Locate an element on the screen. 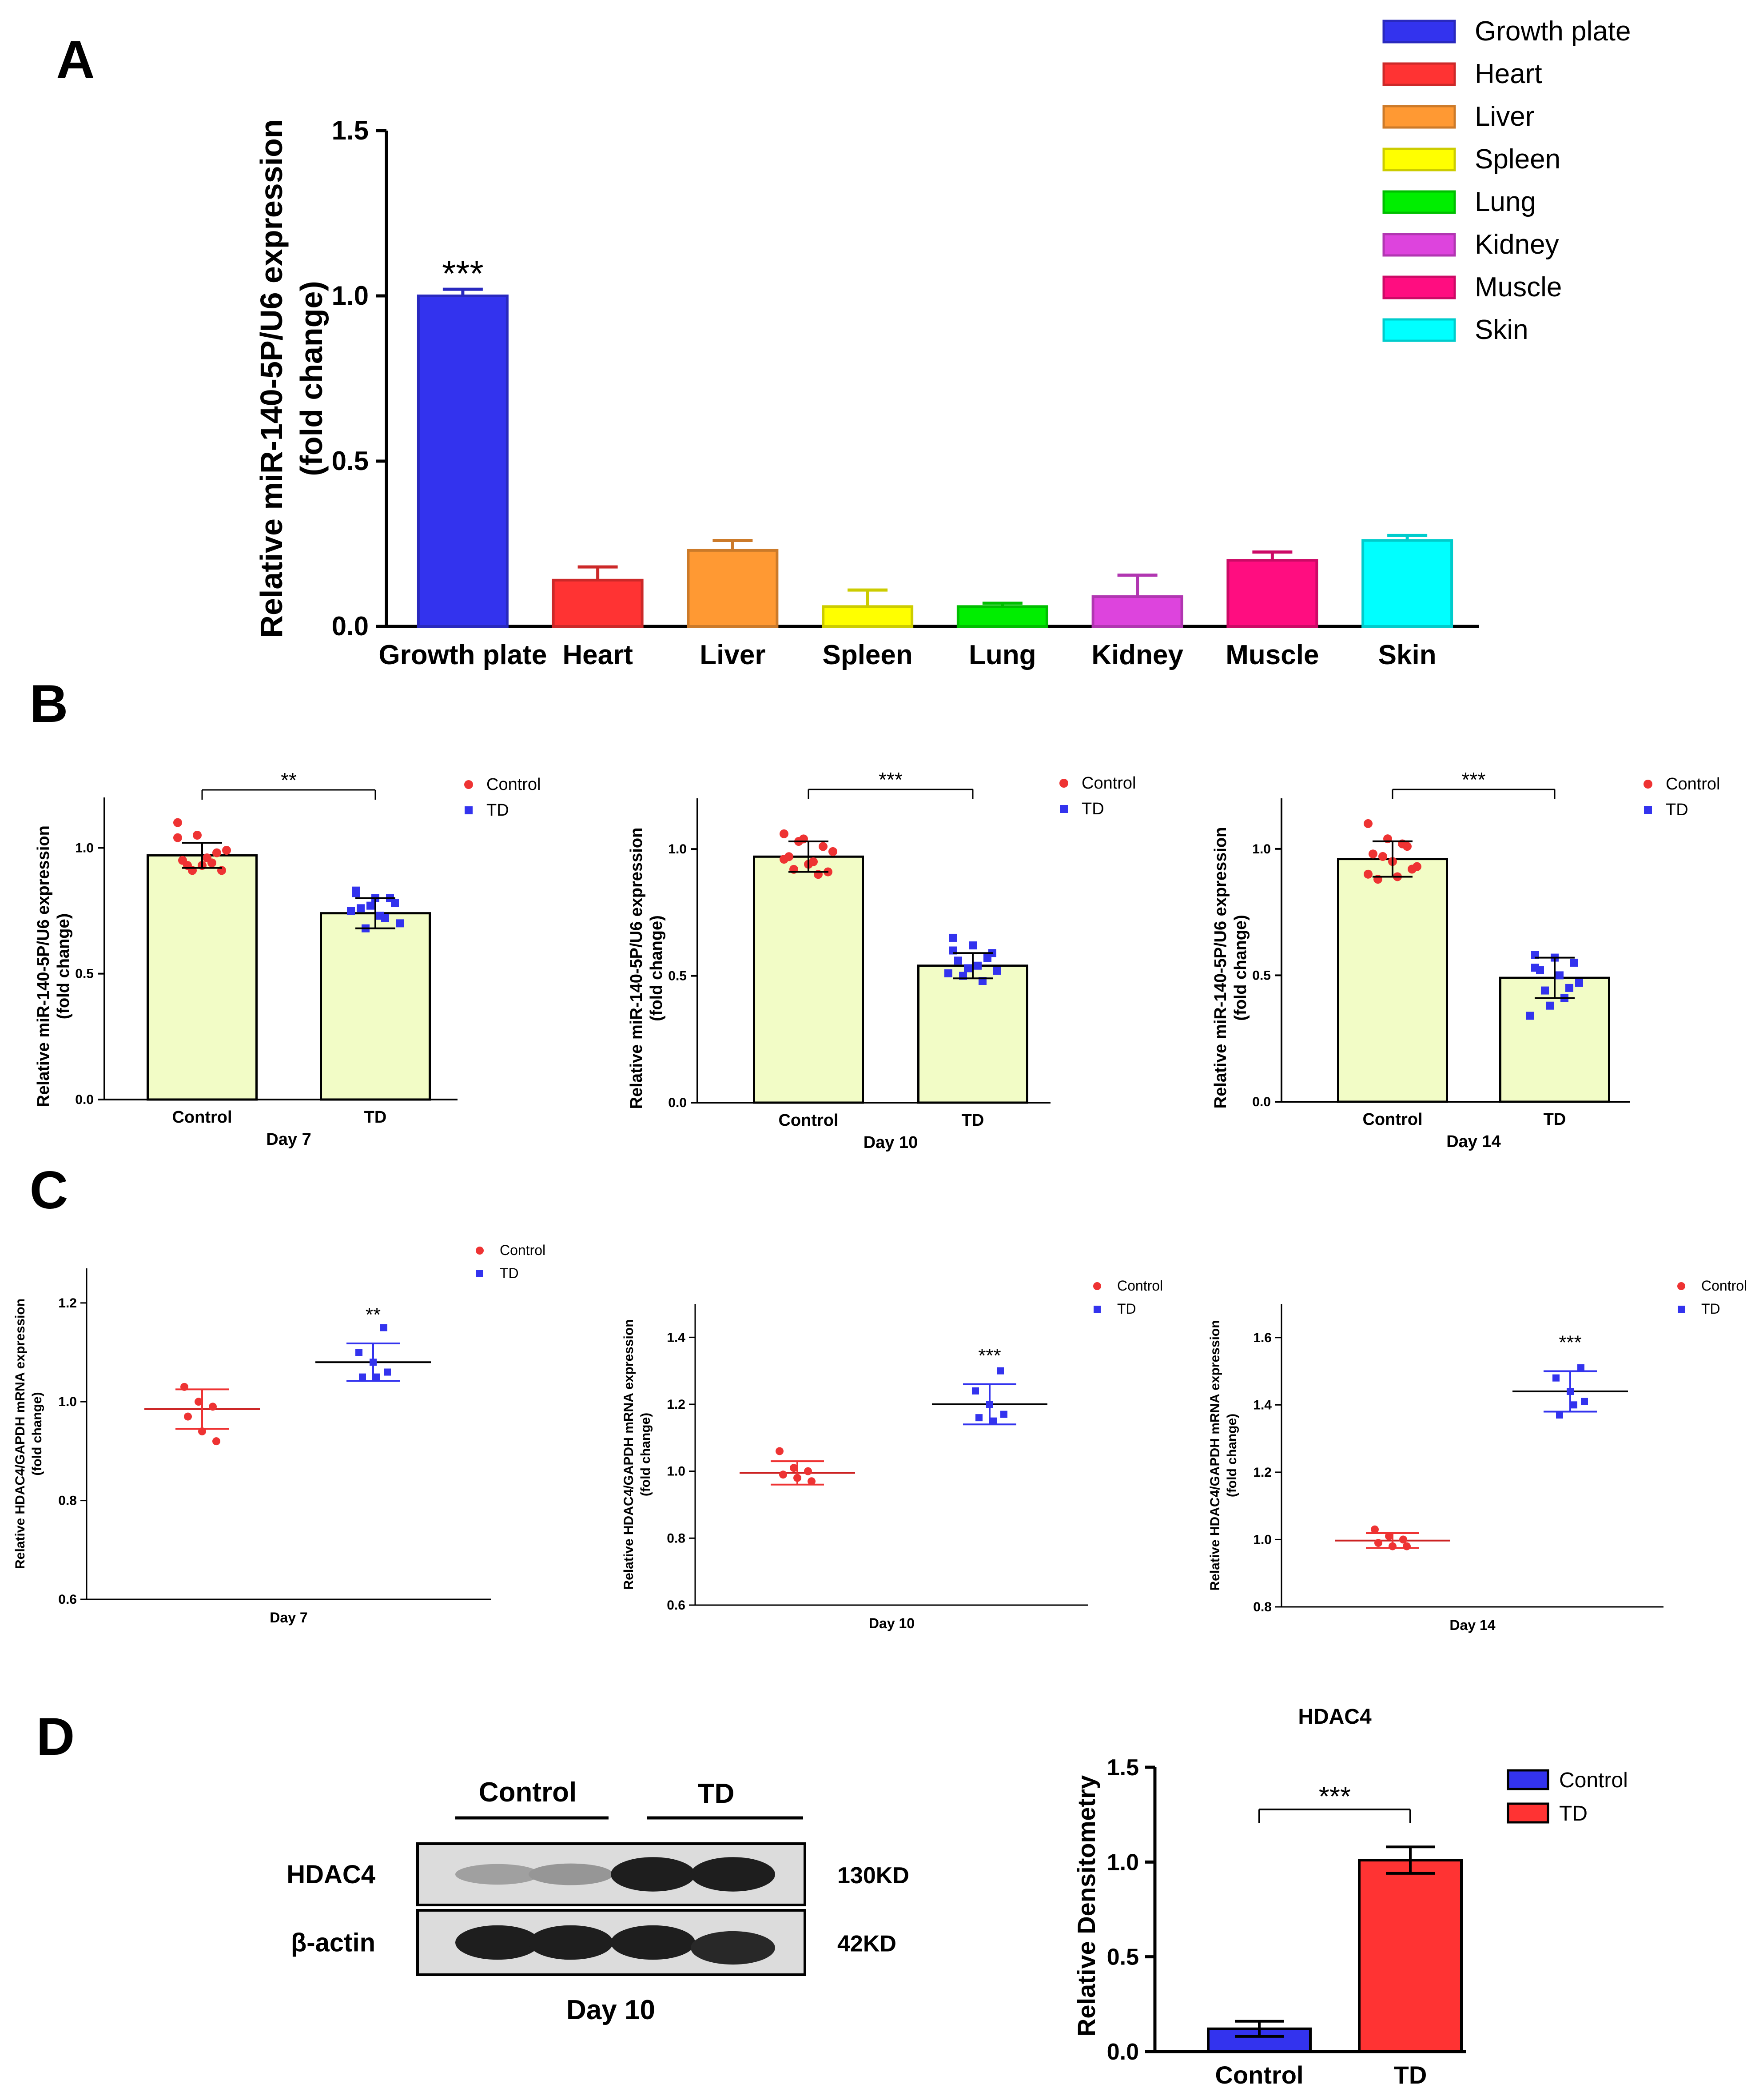 This screenshot has width=1755, height=2100. legend-label: Control is located at coordinates (1593, 1781).